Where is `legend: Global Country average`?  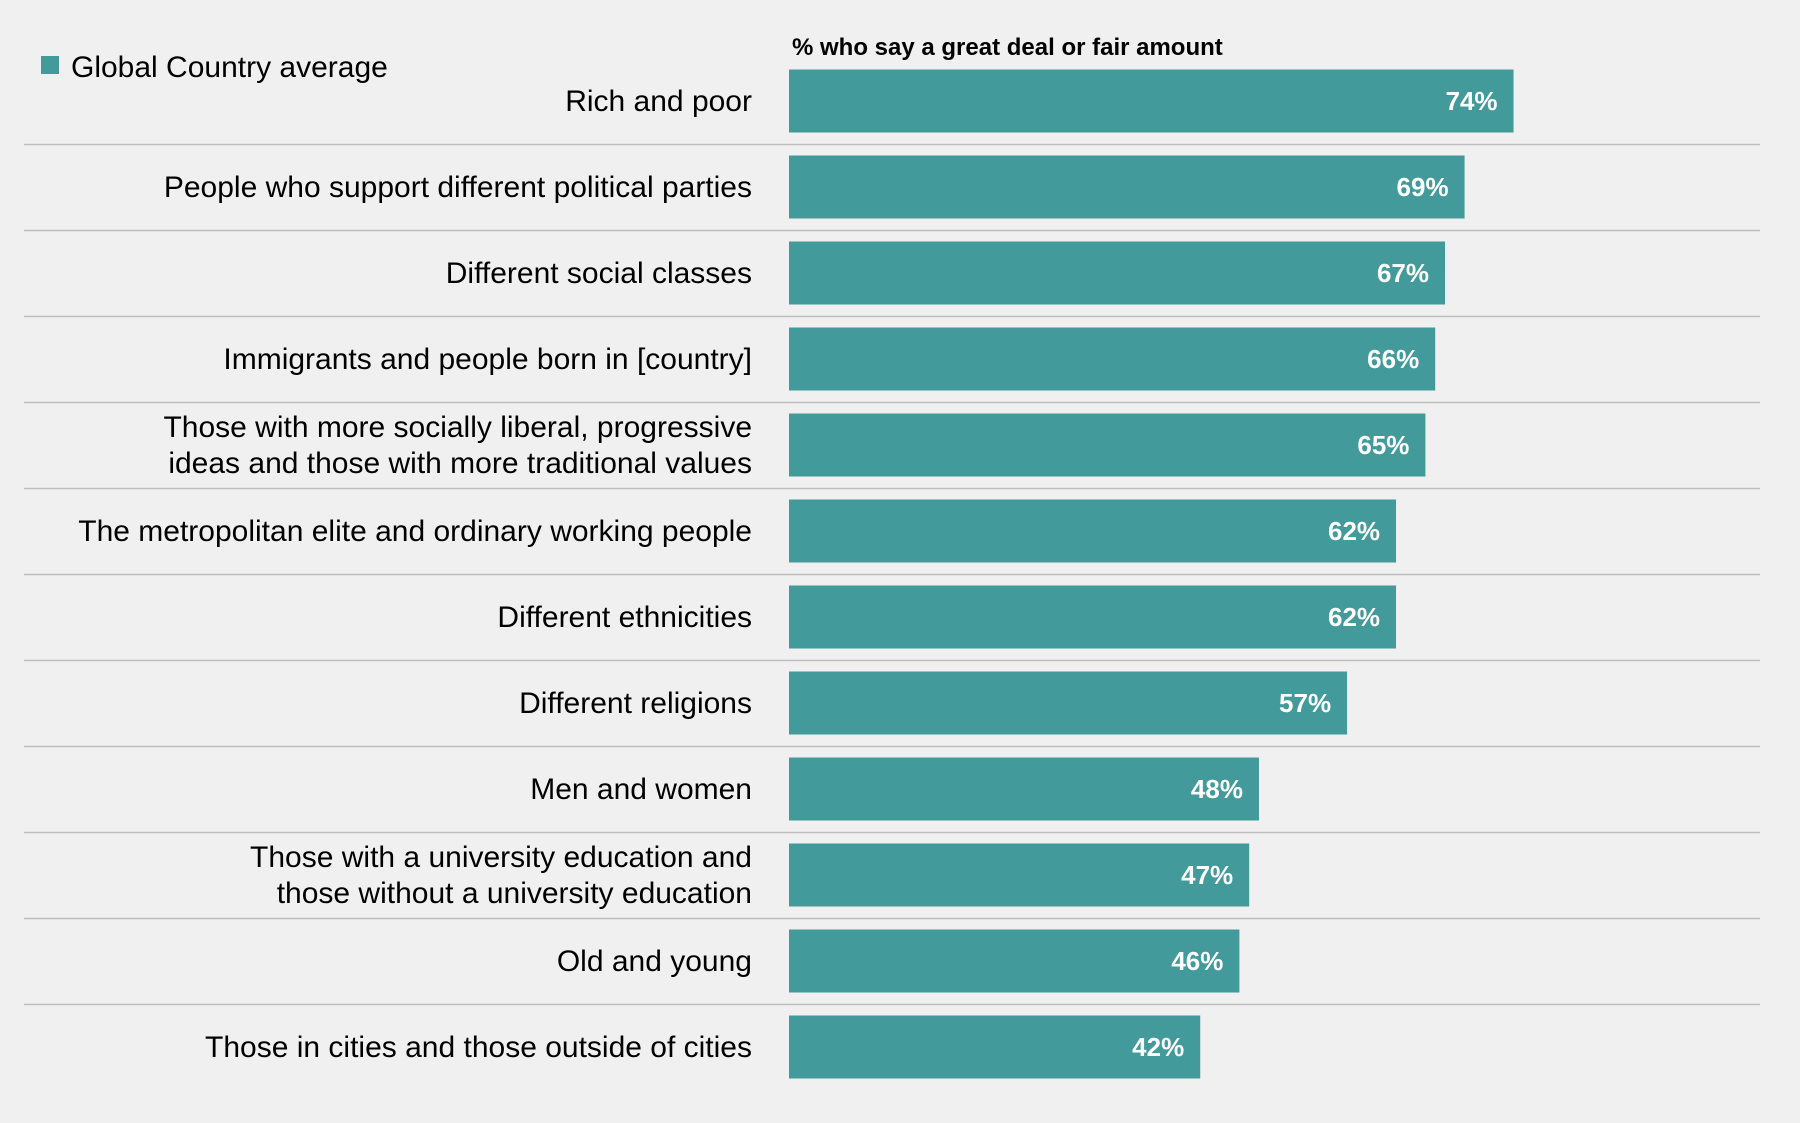
legend: Global Country average is located at coordinates (214, 67).